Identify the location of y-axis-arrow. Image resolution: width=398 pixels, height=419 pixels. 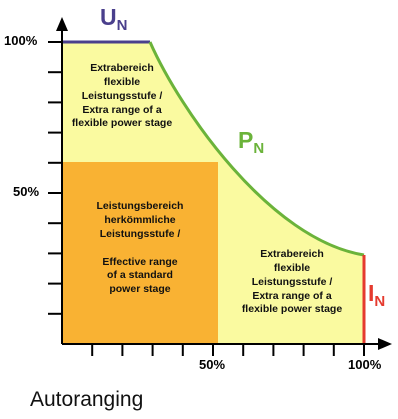
(62, 24).